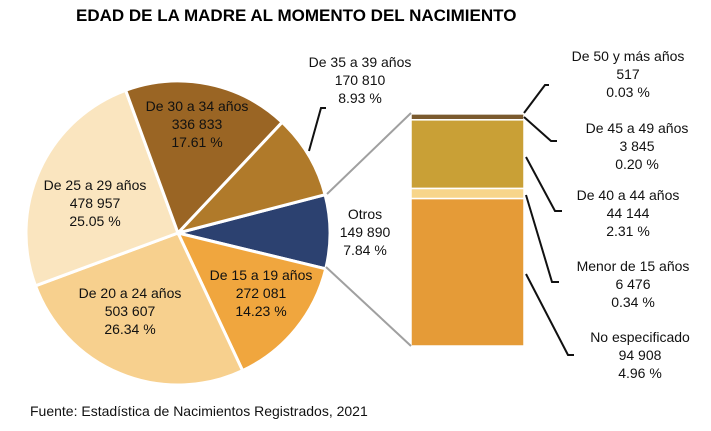  I want to click on bar-label-menor-15: Menor de 15 años 6 476 0.34 %, so click(633, 284).